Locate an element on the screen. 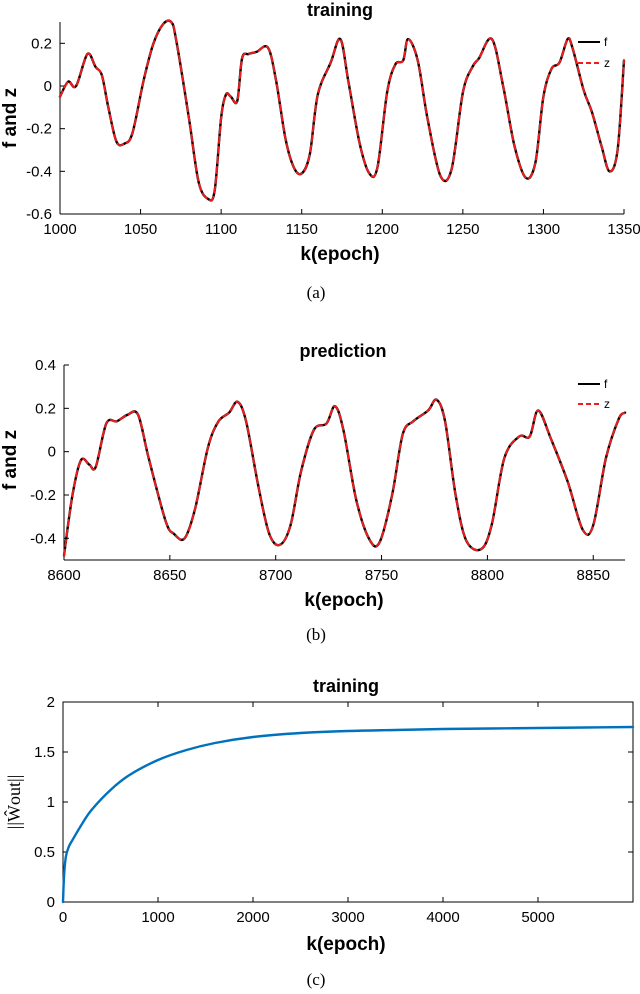  x-tick-label: 8750 is located at coordinates (381, 575).